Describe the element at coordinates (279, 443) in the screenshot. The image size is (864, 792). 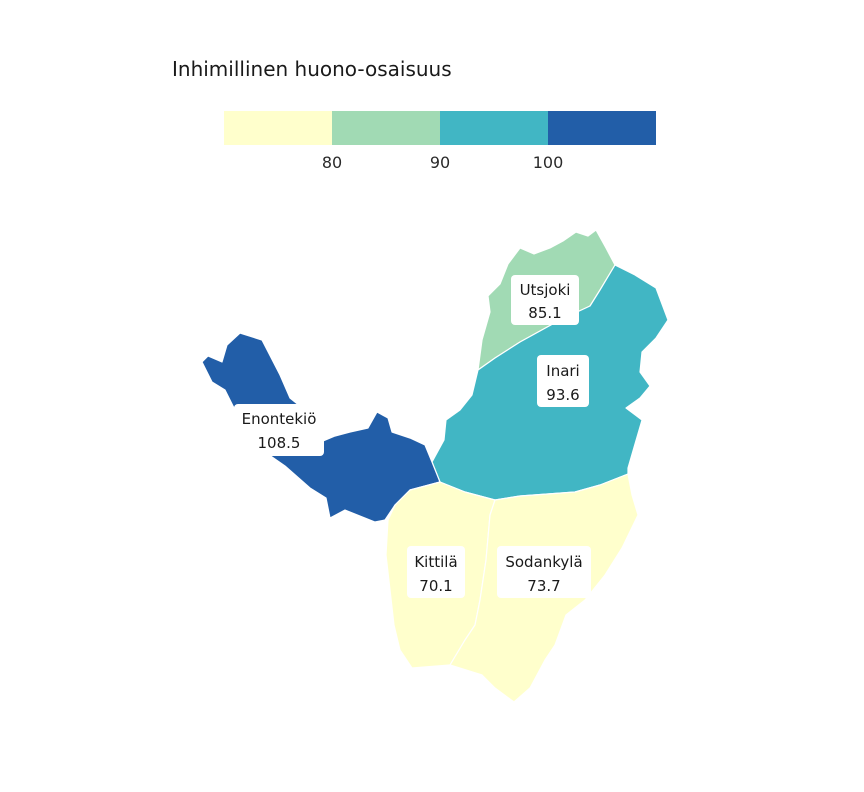
I see `label-enontekio-value: 108.5` at that location.